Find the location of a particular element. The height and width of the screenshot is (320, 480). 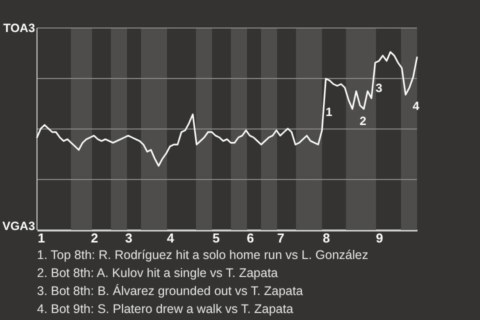

x-tick-label: 7 is located at coordinates (280, 238).